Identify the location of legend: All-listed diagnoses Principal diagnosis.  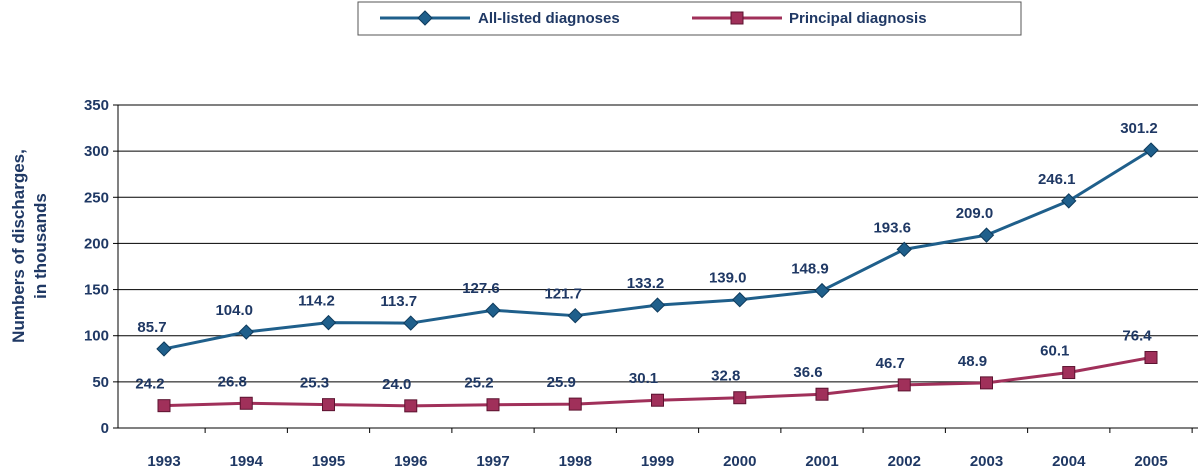
(689, 18).